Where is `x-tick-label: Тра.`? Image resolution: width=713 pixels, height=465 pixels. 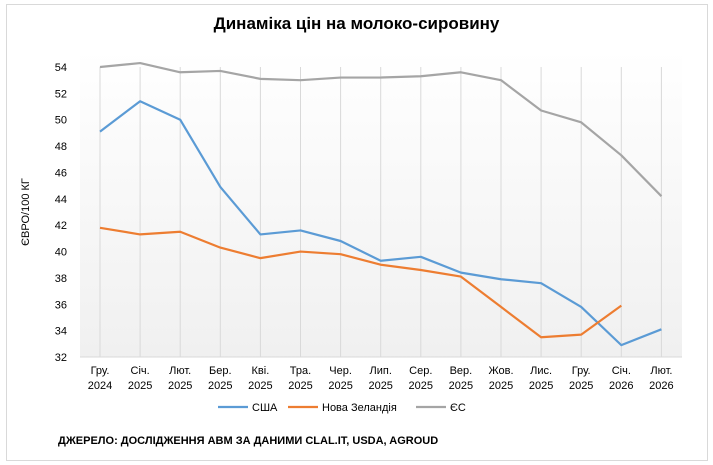
x-tick-label: Тра. is located at coordinates (300, 371).